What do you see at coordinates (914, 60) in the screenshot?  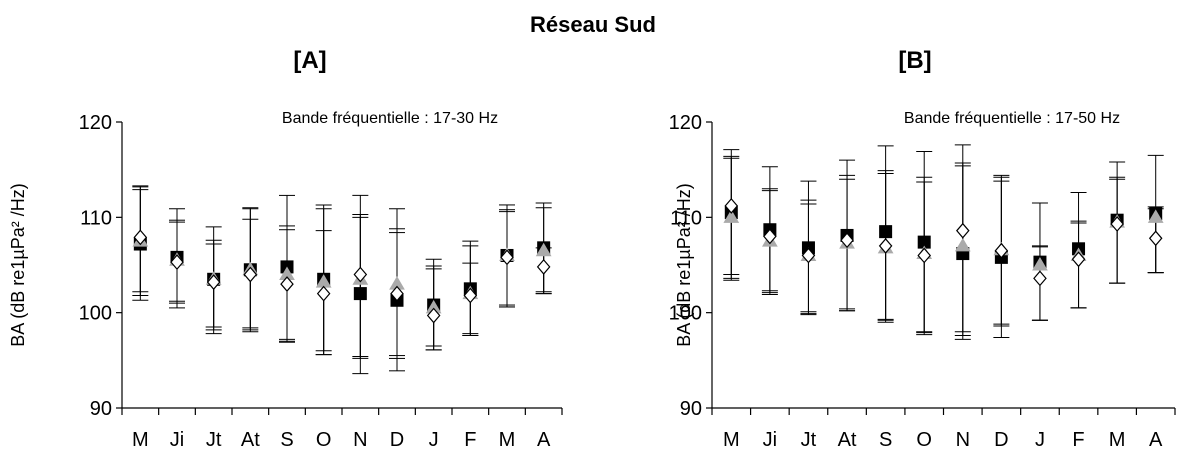 I see `panel-title: [B]` at bounding box center [914, 60].